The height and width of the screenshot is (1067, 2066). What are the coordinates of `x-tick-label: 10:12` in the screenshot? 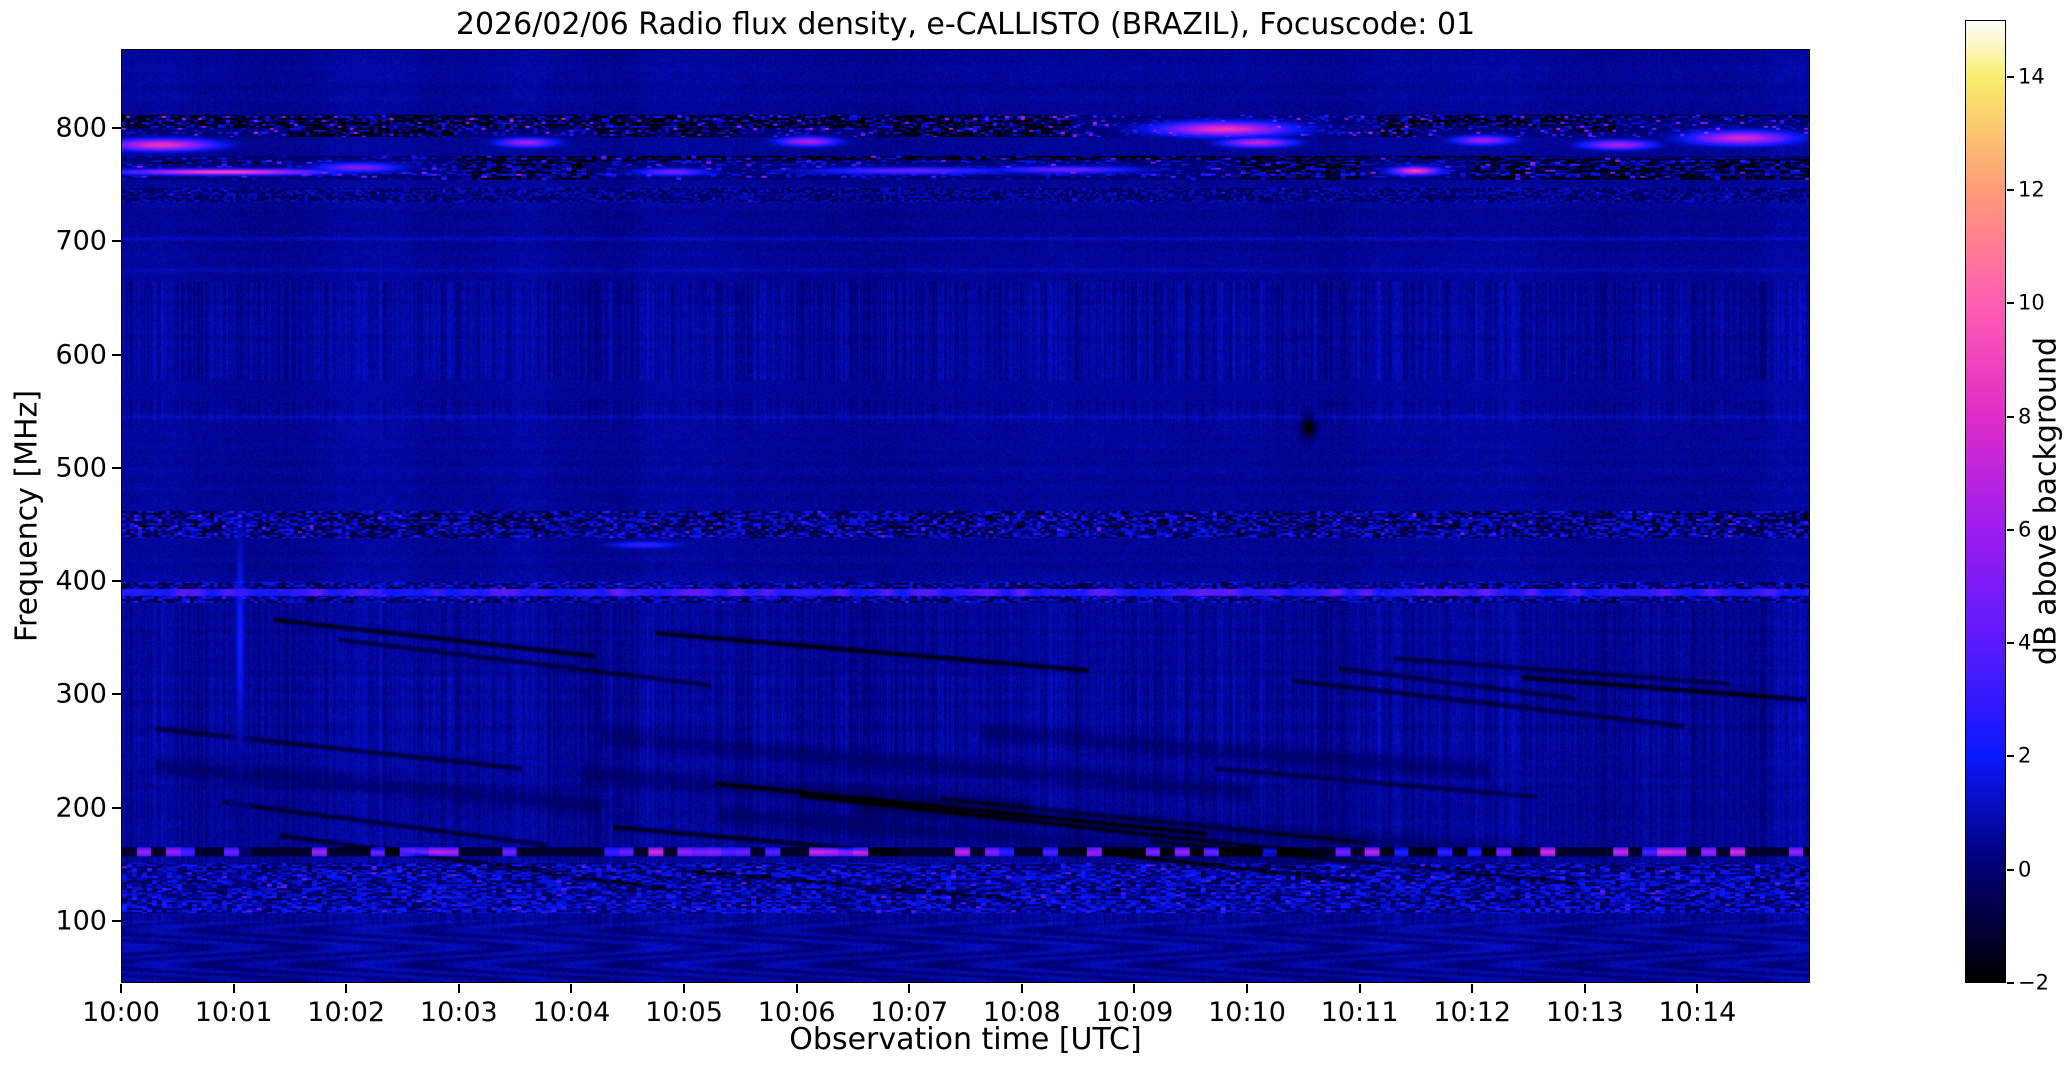 It's located at (1472, 1012).